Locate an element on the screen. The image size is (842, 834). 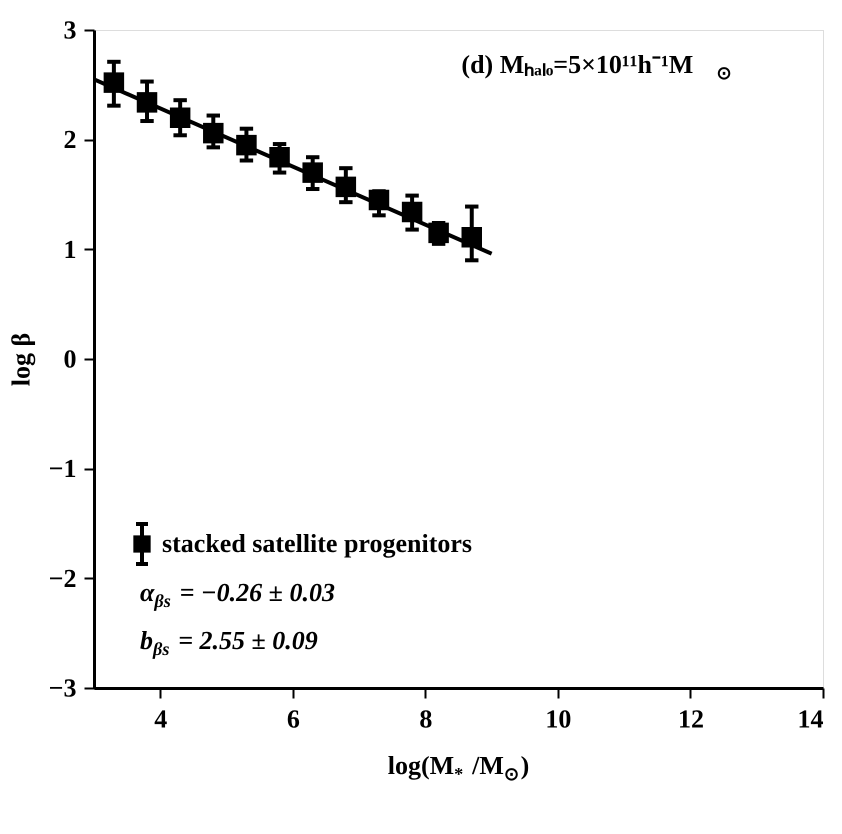
y-tick-label: 0 is located at coordinates (70, 359).